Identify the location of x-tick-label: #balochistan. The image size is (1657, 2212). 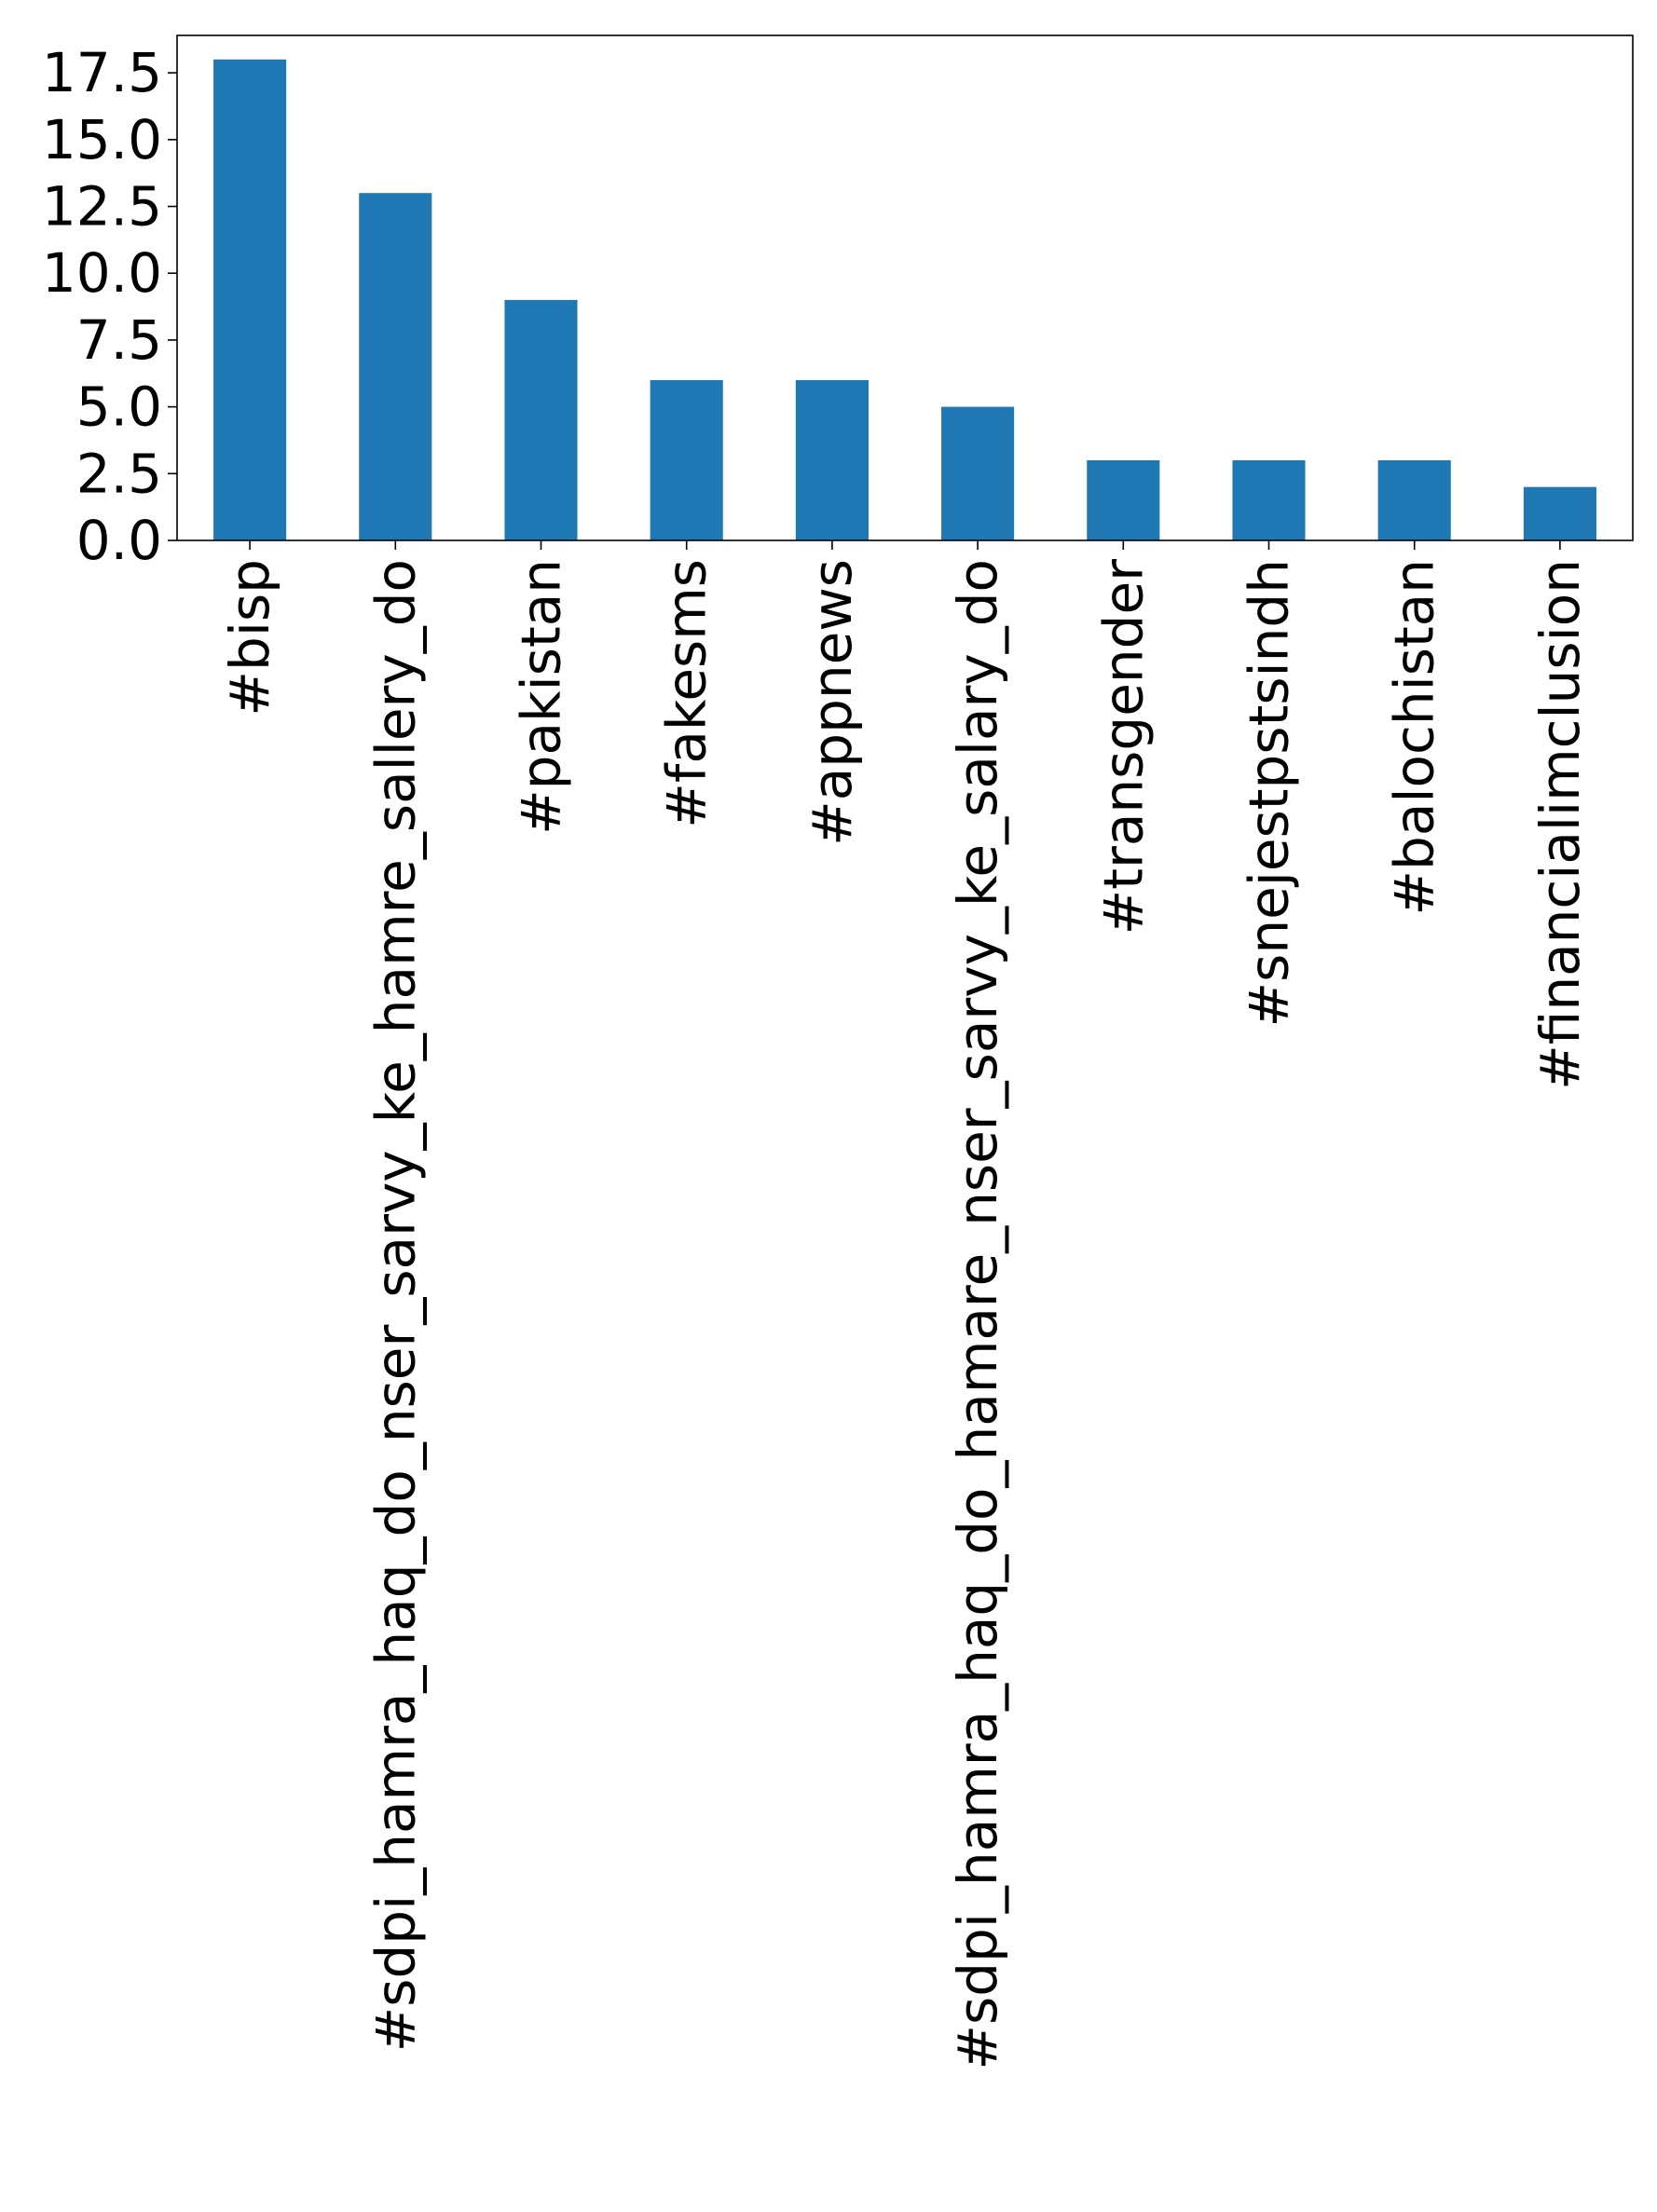
(1414, 737).